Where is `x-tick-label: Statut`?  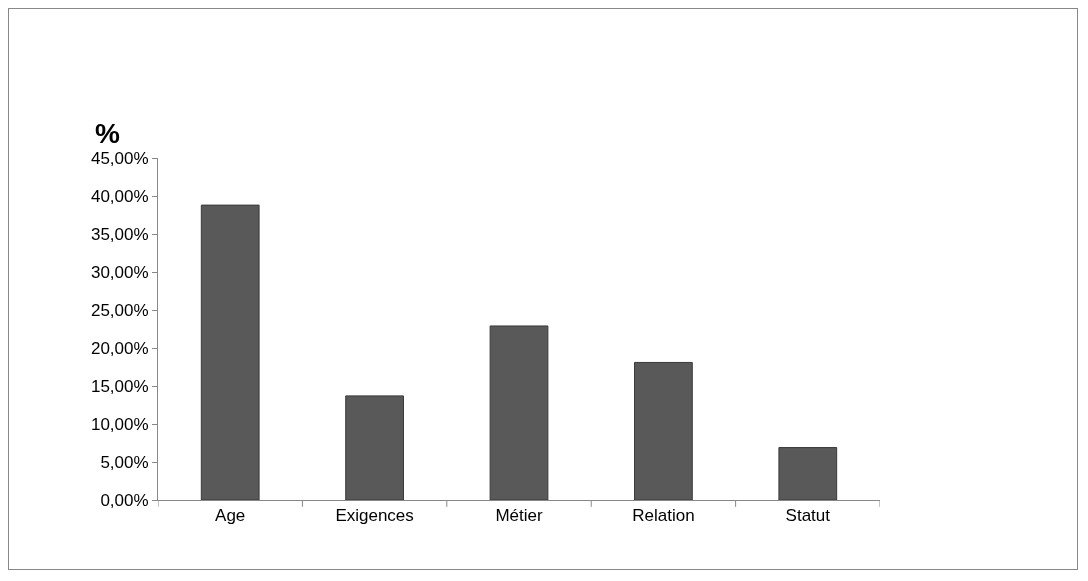 x-tick-label: Statut is located at coordinates (808, 516).